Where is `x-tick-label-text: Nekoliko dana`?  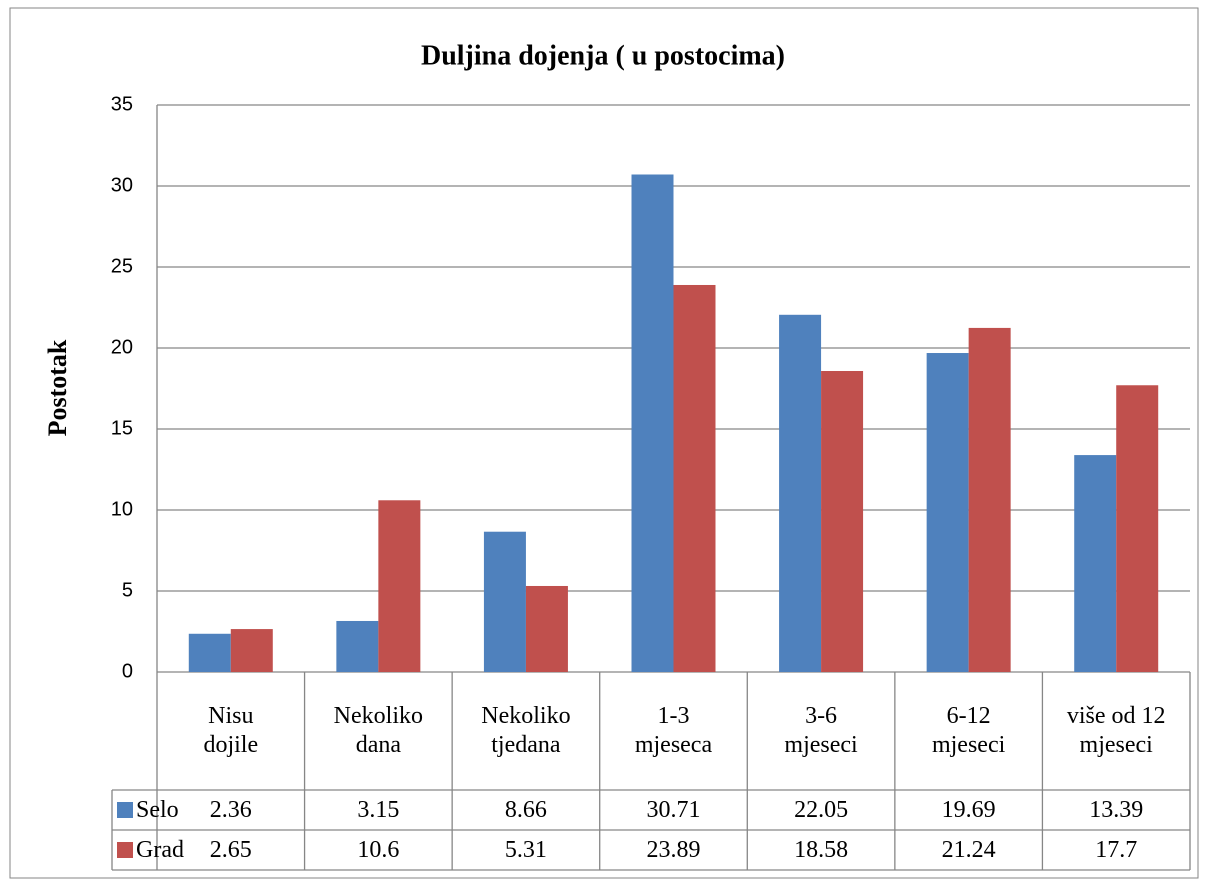
x-tick-label-text: Nekoliko dana is located at coordinates (378, 730).